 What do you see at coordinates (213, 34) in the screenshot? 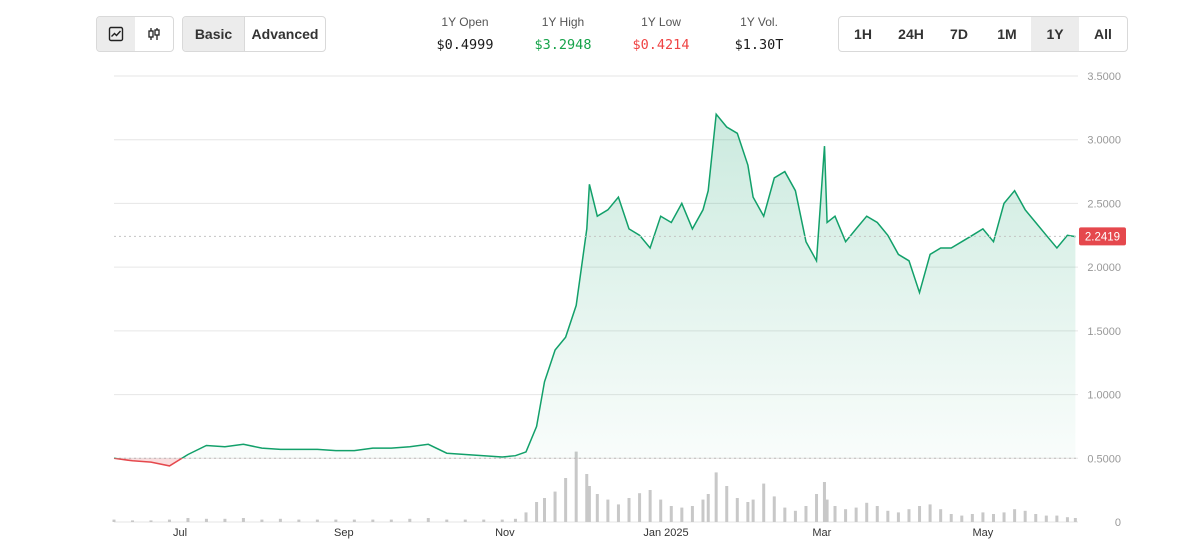
I see `basic-mode-button: Basic` at bounding box center [213, 34].